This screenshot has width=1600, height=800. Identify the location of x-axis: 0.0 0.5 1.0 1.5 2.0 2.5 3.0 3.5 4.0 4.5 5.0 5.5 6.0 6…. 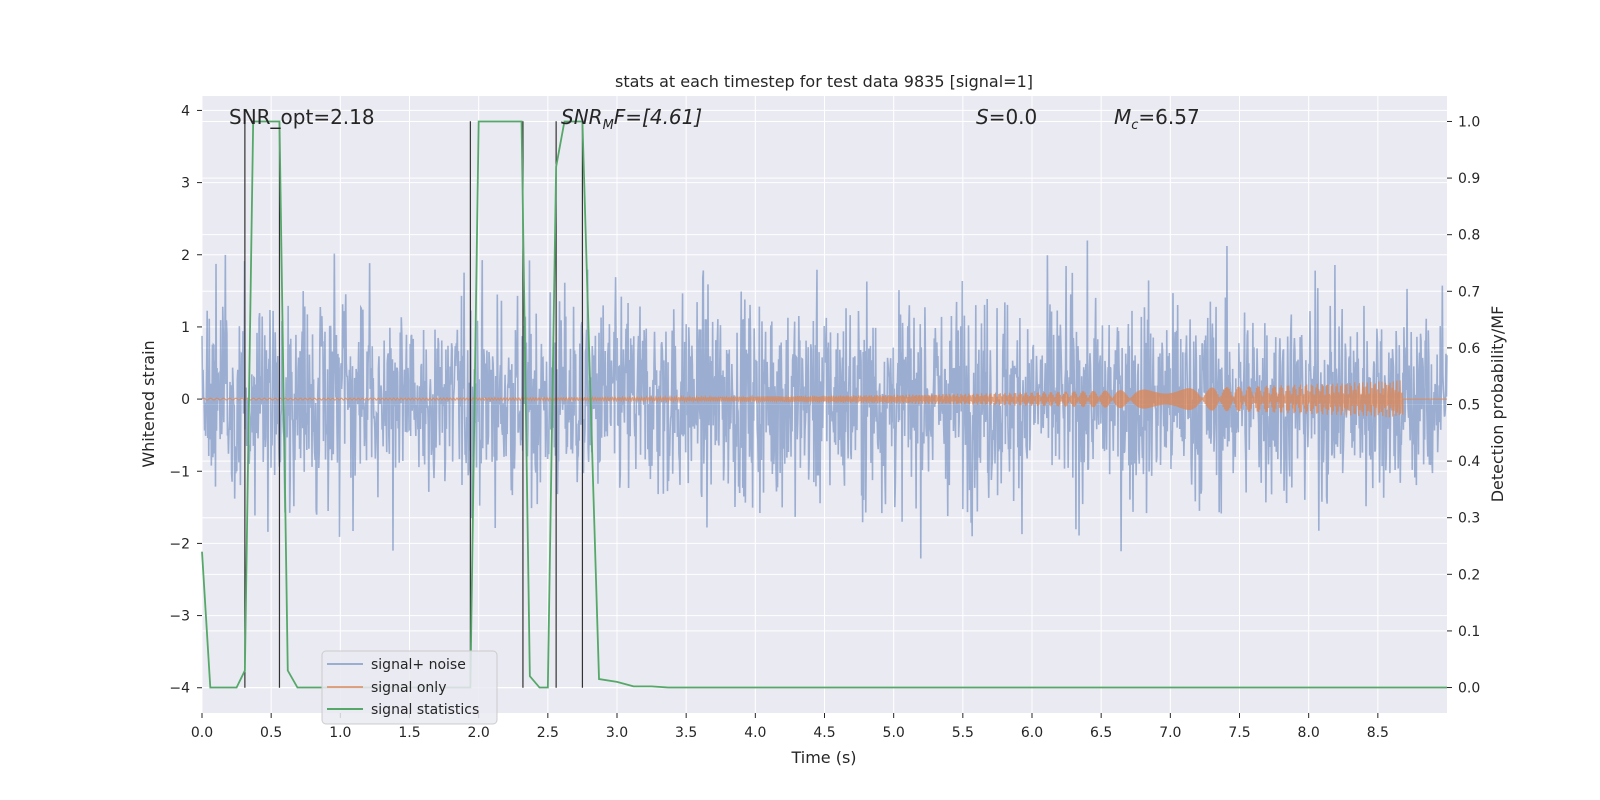
(790, 727).